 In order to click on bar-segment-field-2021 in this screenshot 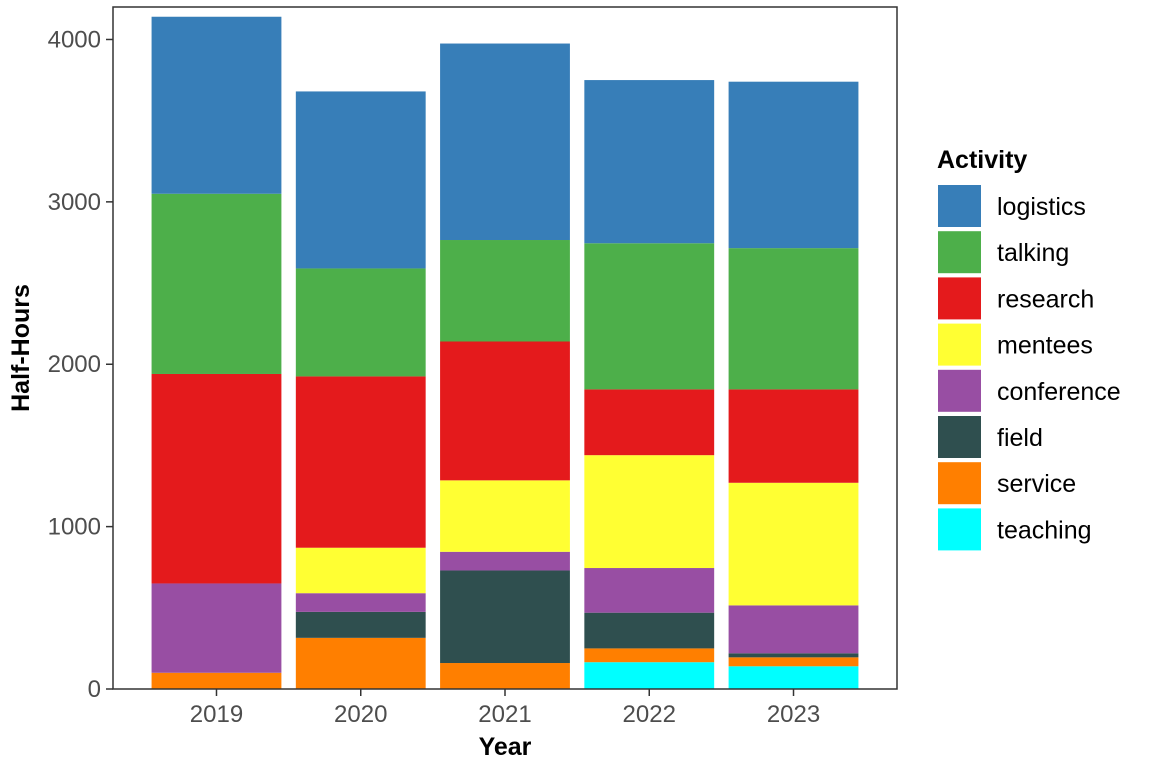, I will do `click(505, 617)`.